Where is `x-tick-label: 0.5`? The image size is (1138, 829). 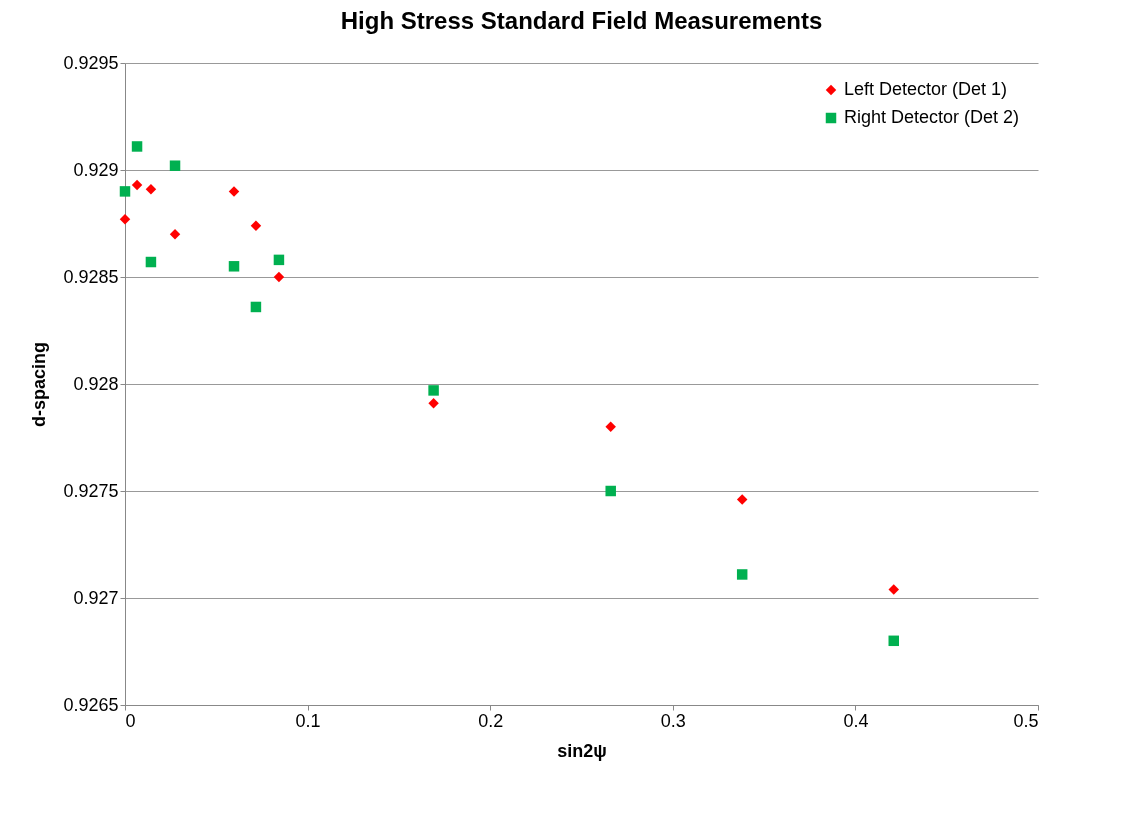 x-tick-label: 0.5 is located at coordinates (1026, 720).